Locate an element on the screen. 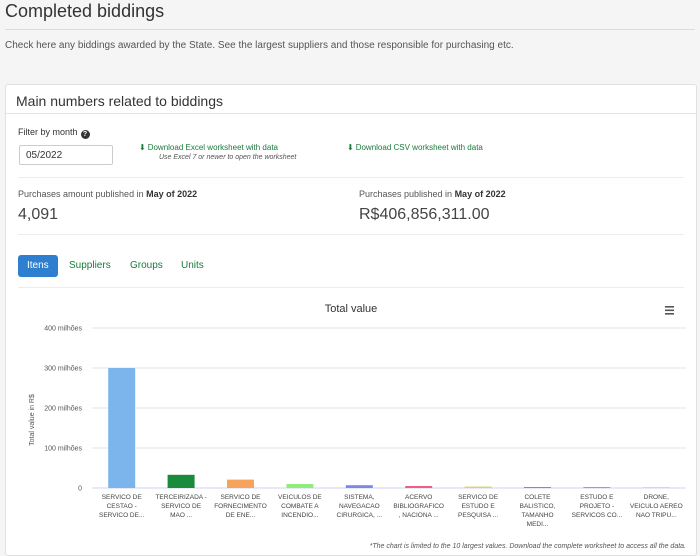 This screenshot has height=556, width=700. page-title: Completed biddings is located at coordinates (85, 11).